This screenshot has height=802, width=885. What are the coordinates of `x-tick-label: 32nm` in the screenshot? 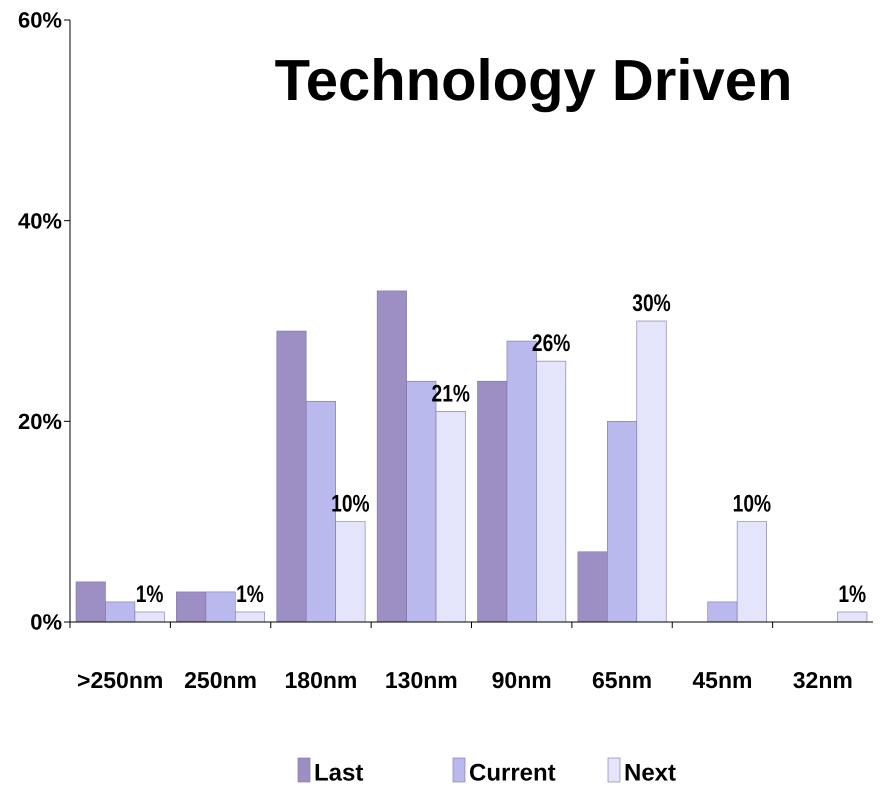 It's located at (822, 680).